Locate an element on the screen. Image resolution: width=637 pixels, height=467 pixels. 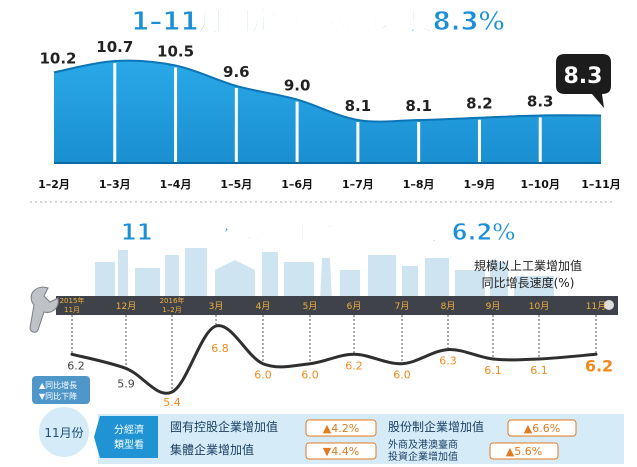
timeline-bar is located at coordinates (337, 305).